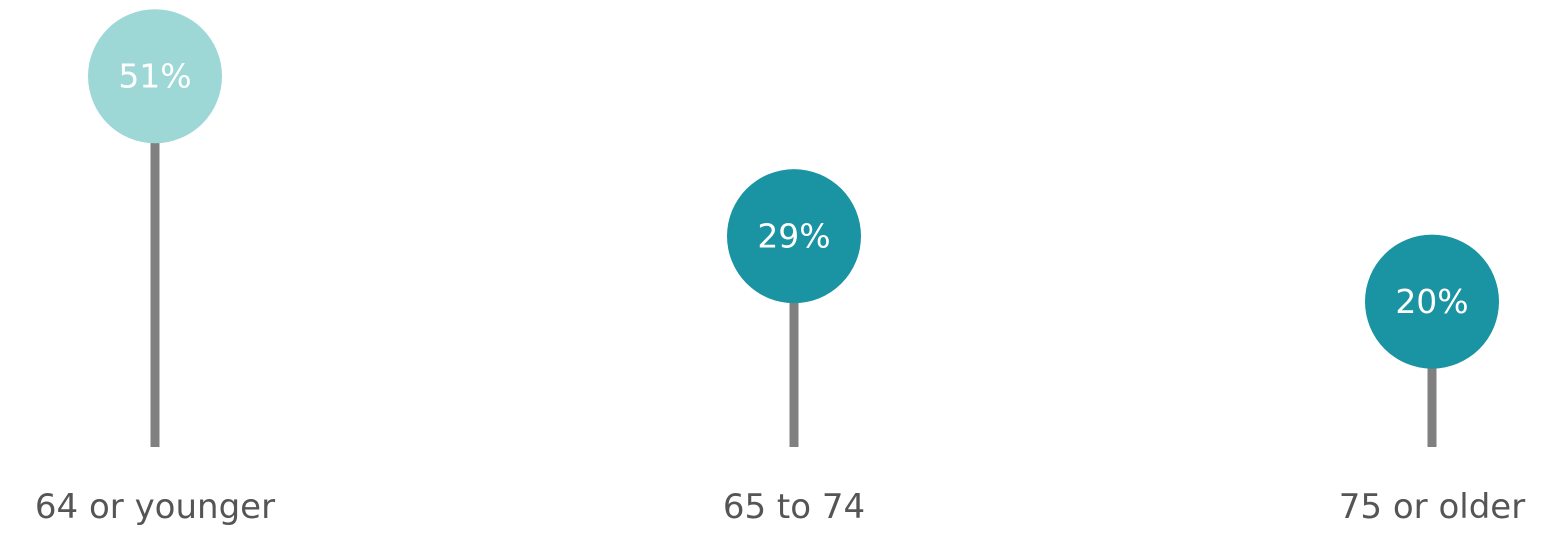 This screenshot has width=1554, height=537. Describe the element at coordinates (155, 507) in the screenshot. I see `category-label: 64 or younger` at that location.